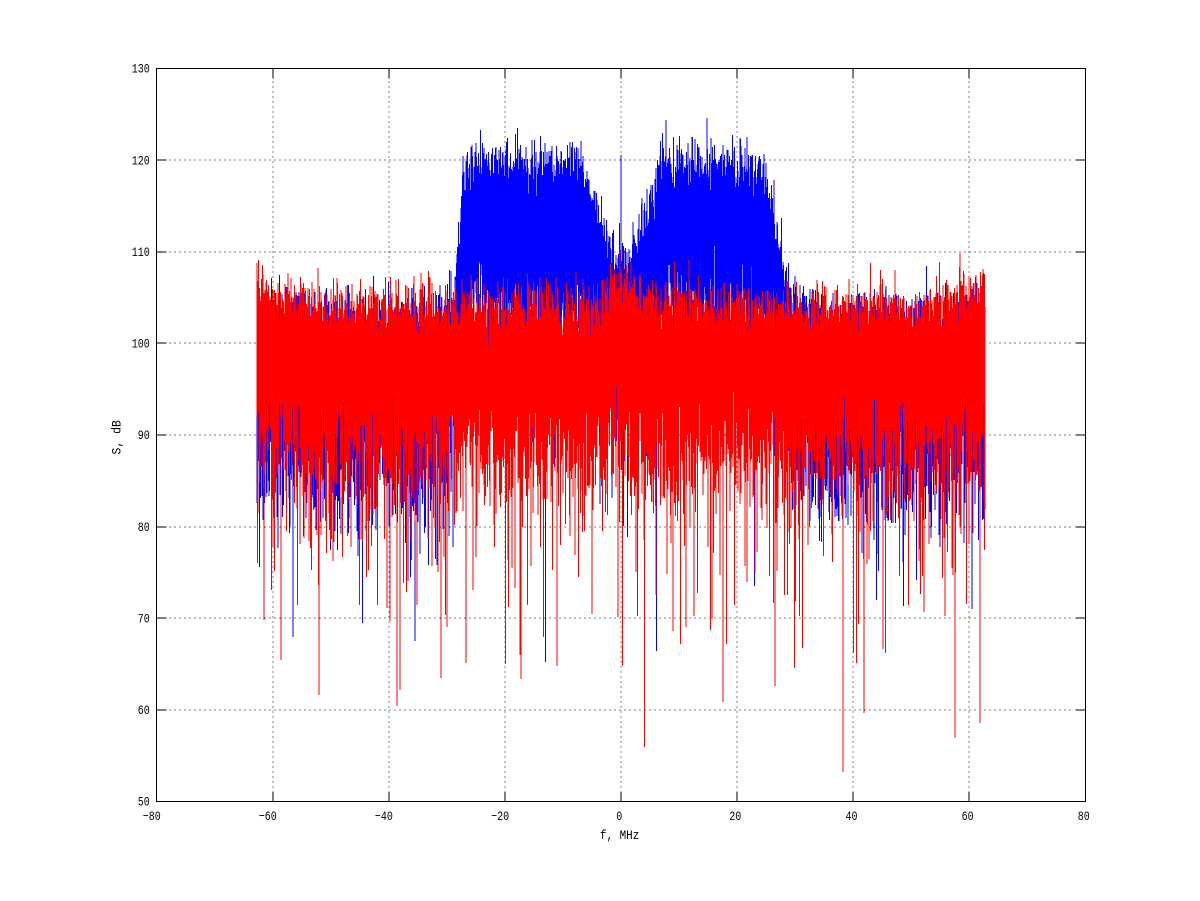 Image resolution: width=1200 pixels, height=901 pixels. Describe the element at coordinates (141, 253) in the screenshot. I see `svg-text: 110` at that location.